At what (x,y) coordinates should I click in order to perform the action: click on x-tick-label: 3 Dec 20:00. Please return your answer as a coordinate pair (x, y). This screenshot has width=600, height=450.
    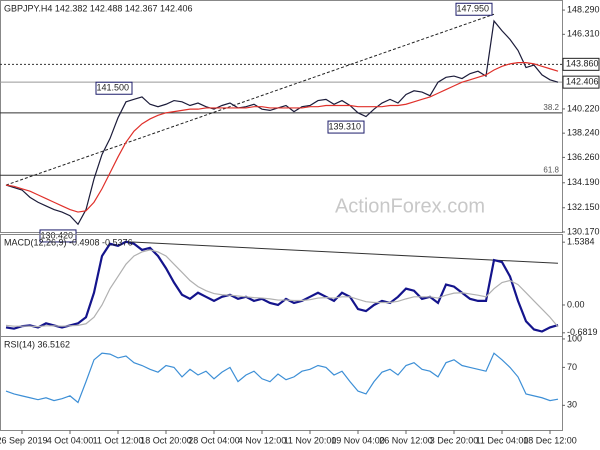
    Looking at the image, I should click on (454, 440).